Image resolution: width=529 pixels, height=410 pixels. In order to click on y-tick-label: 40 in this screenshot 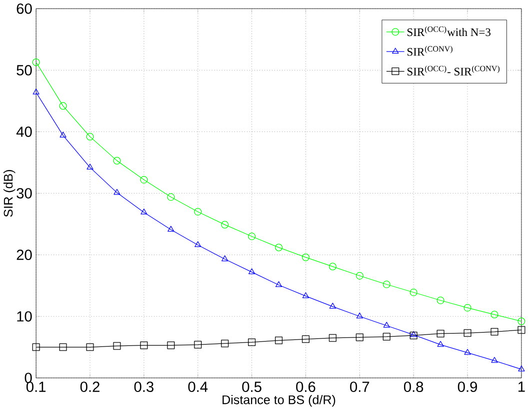, I will do `click(24, 131)`.